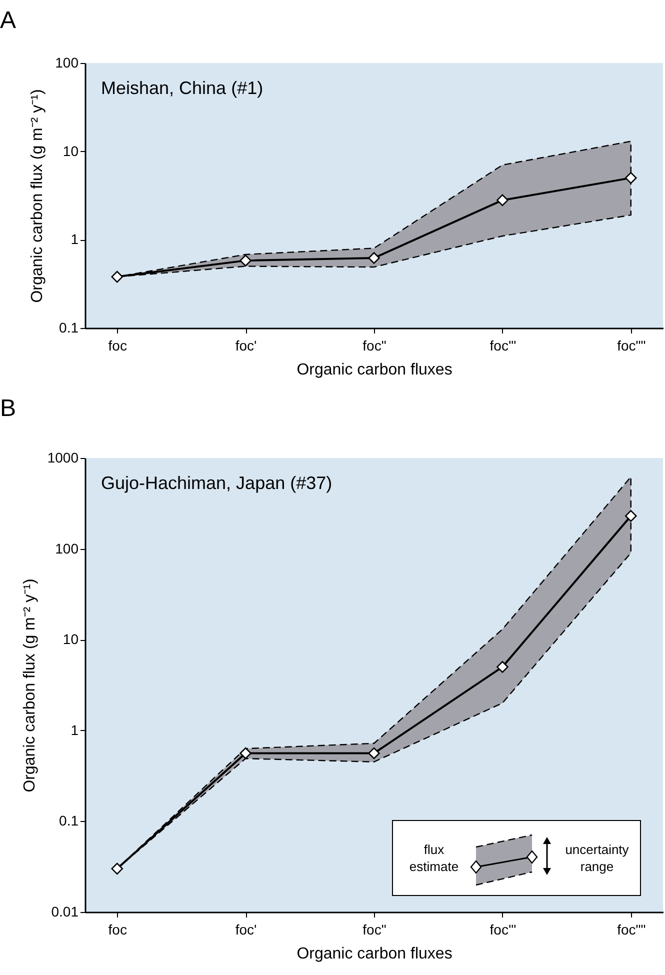  I want to click on annotation: flux estimate, so click(434, 858).